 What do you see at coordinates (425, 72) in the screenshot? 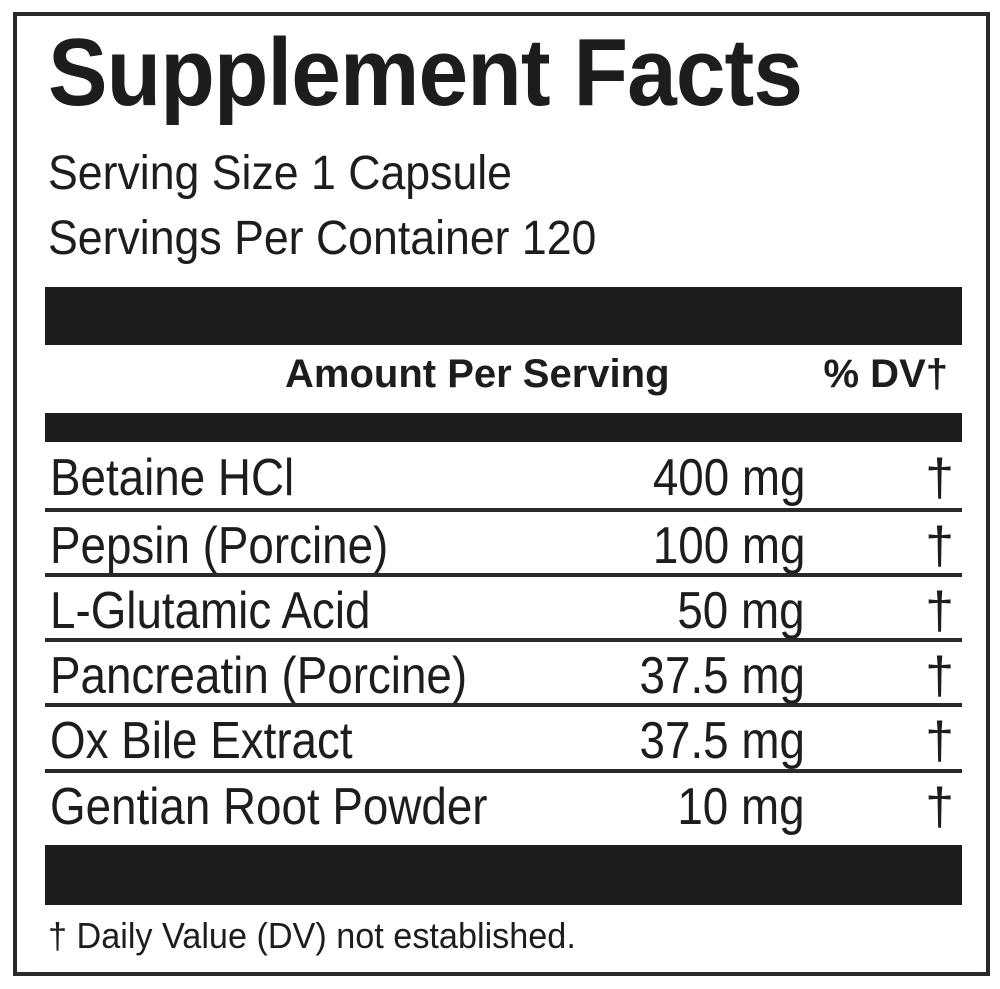
I see `label-title: Supplement Facts` at bounding box center [425, 72].